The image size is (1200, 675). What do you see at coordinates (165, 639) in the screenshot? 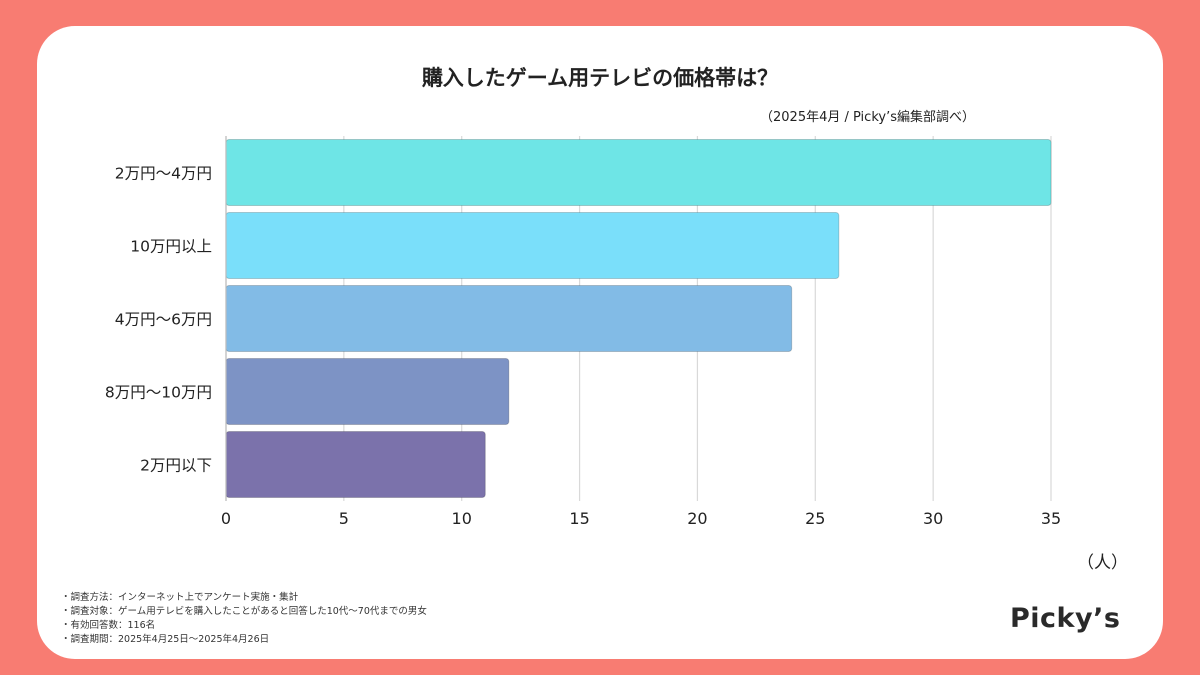
I see `note-period: ・調査期間：2025年4月25日〜2025年4月26日` at bounding box center [165, 639].